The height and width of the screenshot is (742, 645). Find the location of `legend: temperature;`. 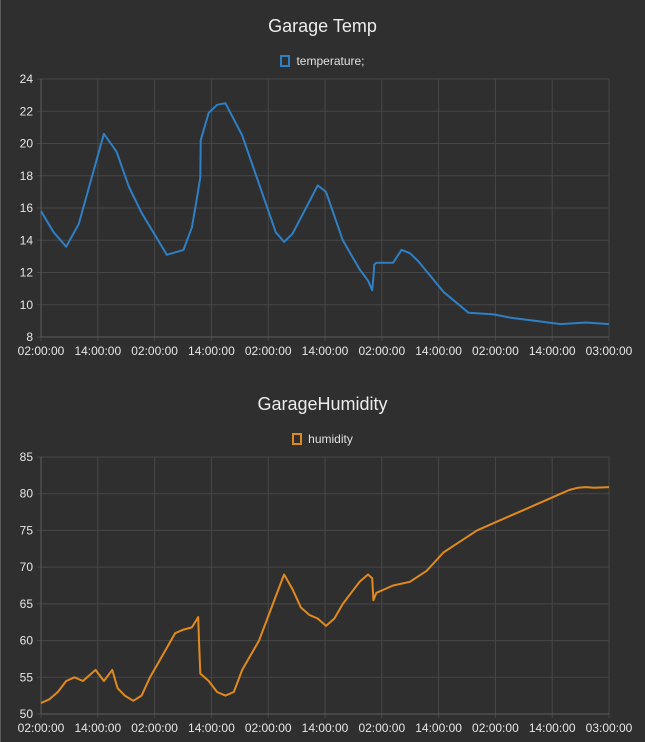

legend: temperature; is located at coordinates (322, 61).